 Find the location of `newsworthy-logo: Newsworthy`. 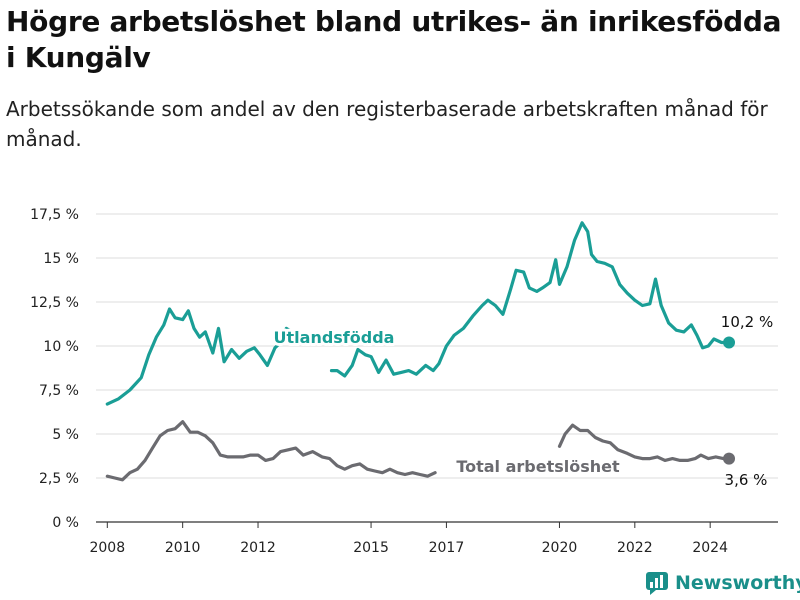

newsworthy-logo: Newsworthy is located at coordinates (722, 583).